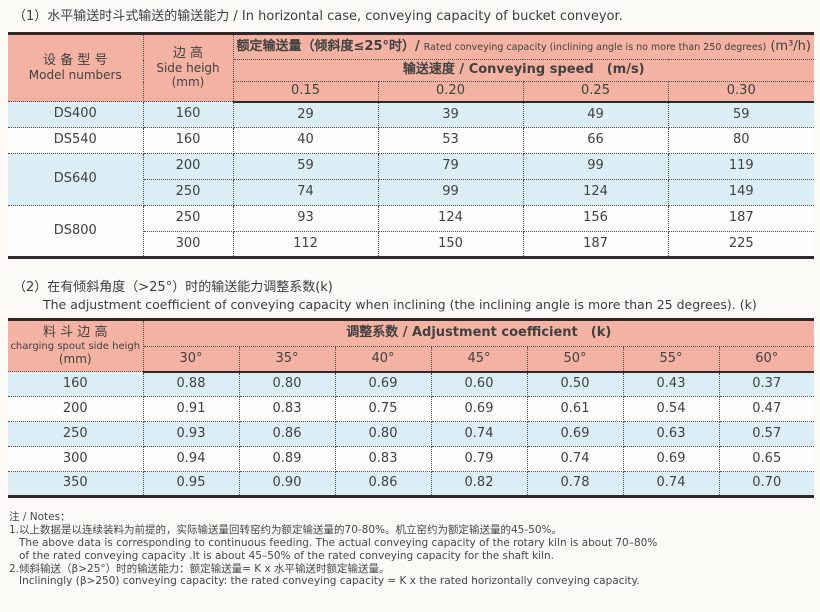  I want to click on model-header-zh: 设 备 型 号, so click(75, 60).